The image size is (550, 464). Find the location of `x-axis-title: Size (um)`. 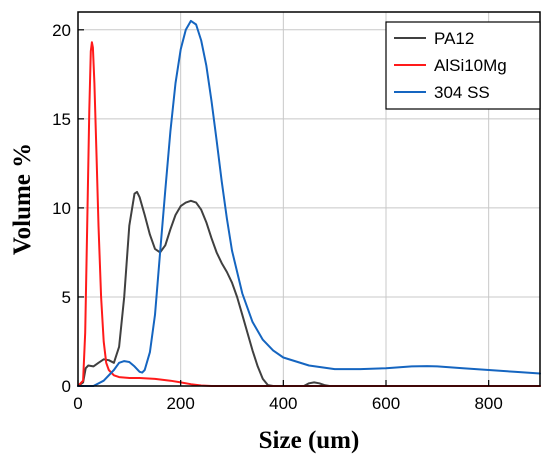

x-axis-title: Size (um) is located at coordinates (309, 440).